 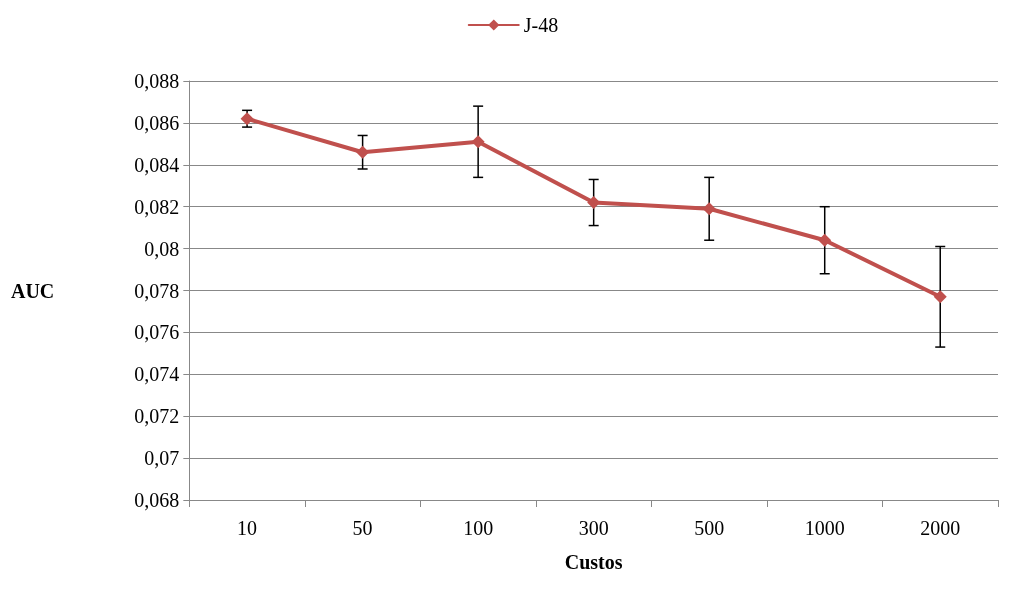 What do you see at coordinates (157, 81) in the screenshot?
I see `y-tick-label: 0,088` at bounding box center [157, 81].